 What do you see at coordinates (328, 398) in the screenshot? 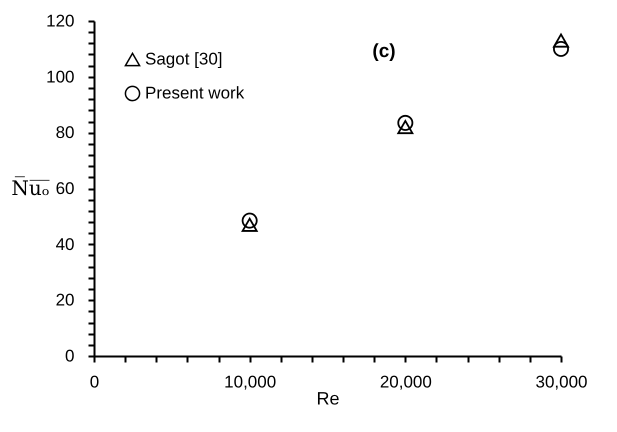
I see `x-axis-title: Re` at bounding box center [328, 398].